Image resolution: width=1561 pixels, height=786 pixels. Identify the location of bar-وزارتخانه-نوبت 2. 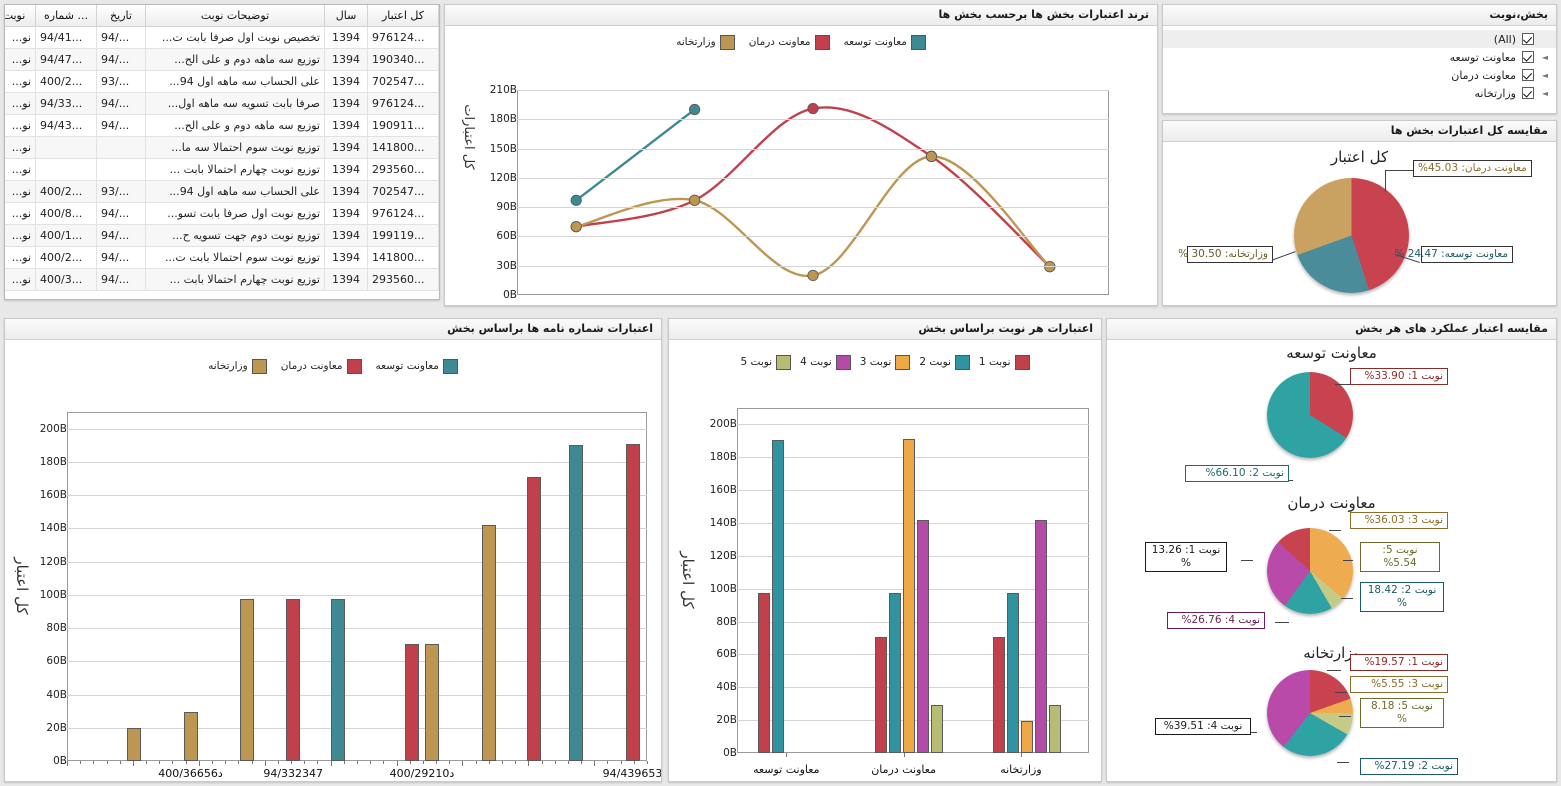
(1012, 672).